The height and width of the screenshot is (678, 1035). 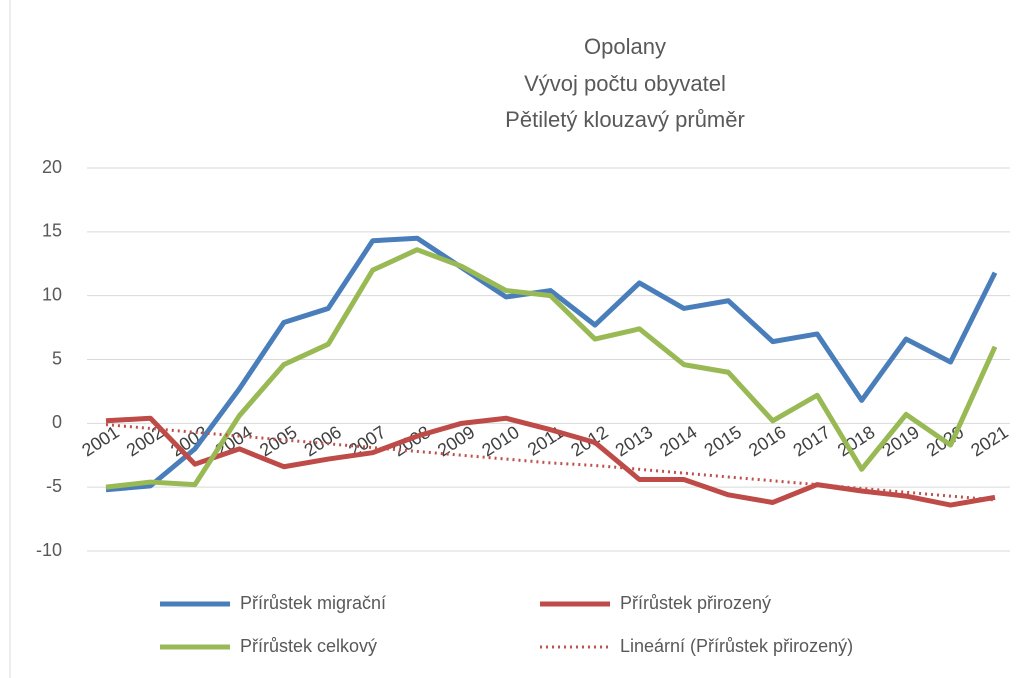 I want to click on y-tick-label: 0, so click(x=57, y=422).